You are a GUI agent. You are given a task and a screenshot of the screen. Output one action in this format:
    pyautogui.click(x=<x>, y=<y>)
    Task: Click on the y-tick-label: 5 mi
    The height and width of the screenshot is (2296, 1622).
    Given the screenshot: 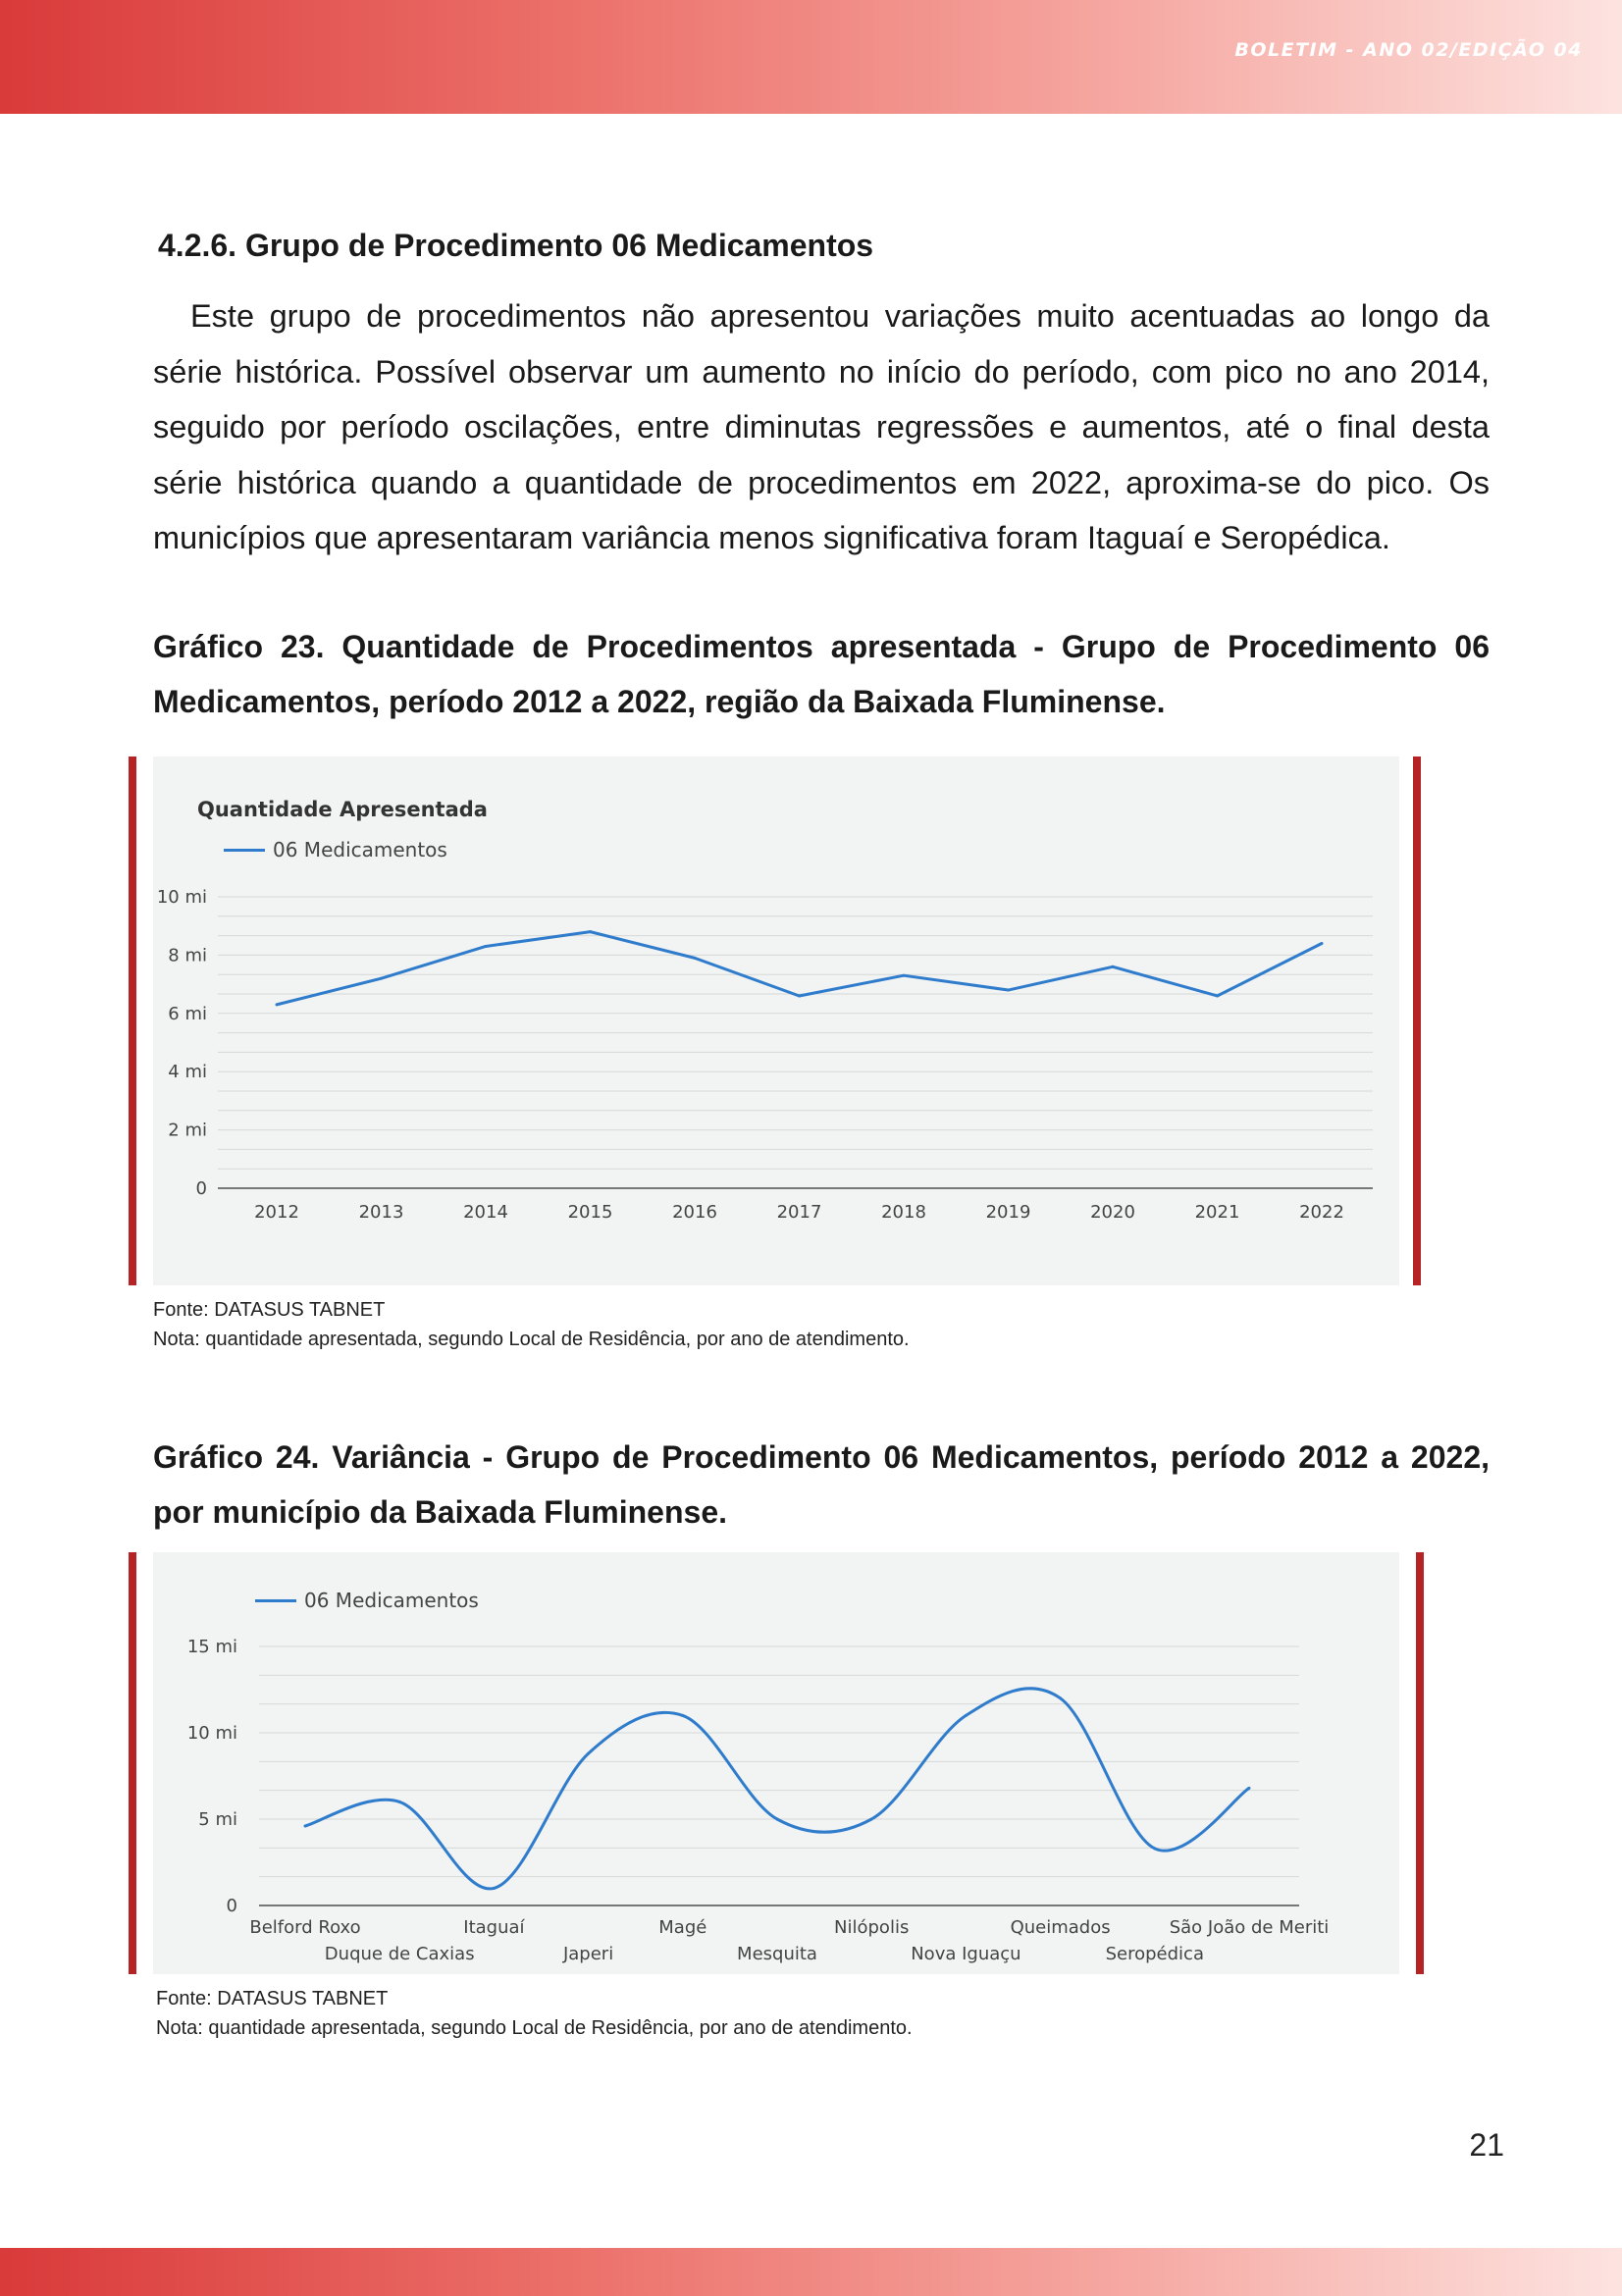 What is the action you would take?
    pyautogui.click(x=217, y=1819)
    